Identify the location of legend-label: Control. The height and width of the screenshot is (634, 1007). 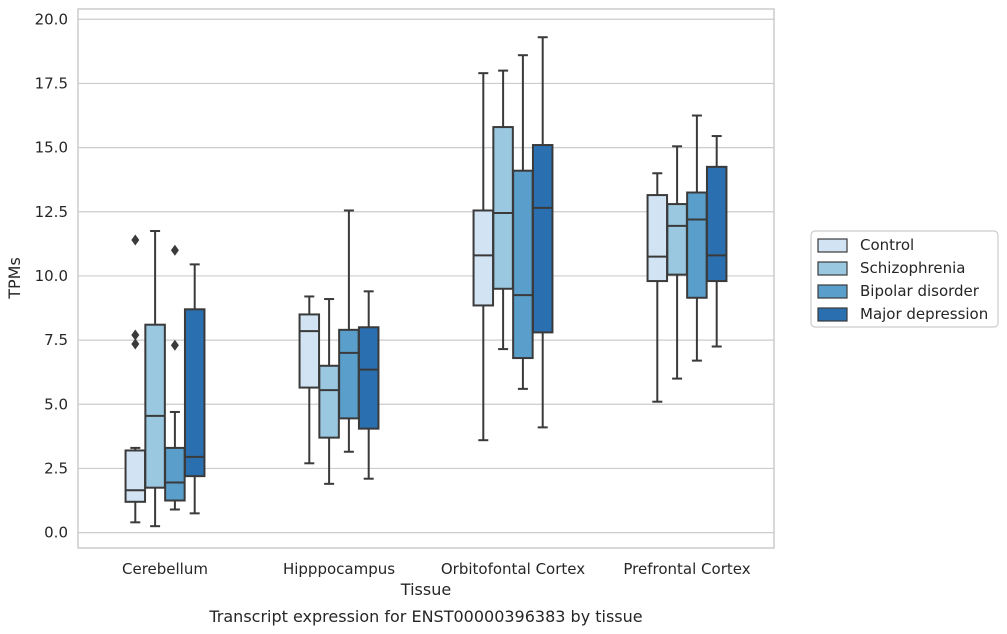
(887, 245).